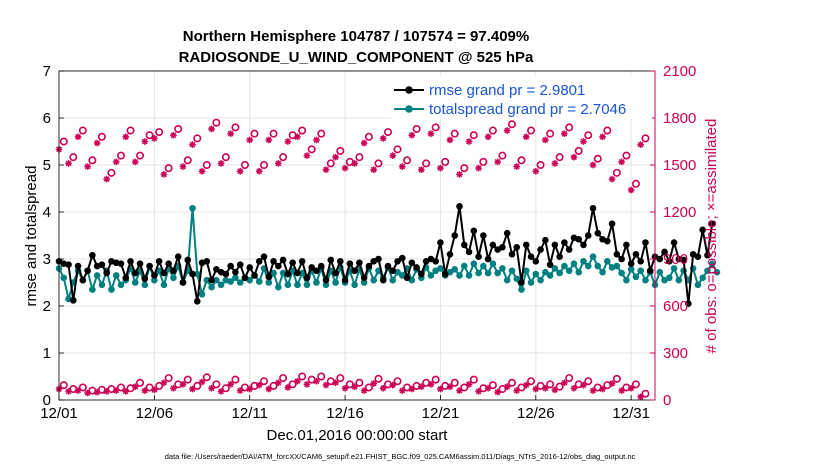 This screenshot has height=470, width=830. I want to click on x-tick-label: 12/16, so click(345, 413).